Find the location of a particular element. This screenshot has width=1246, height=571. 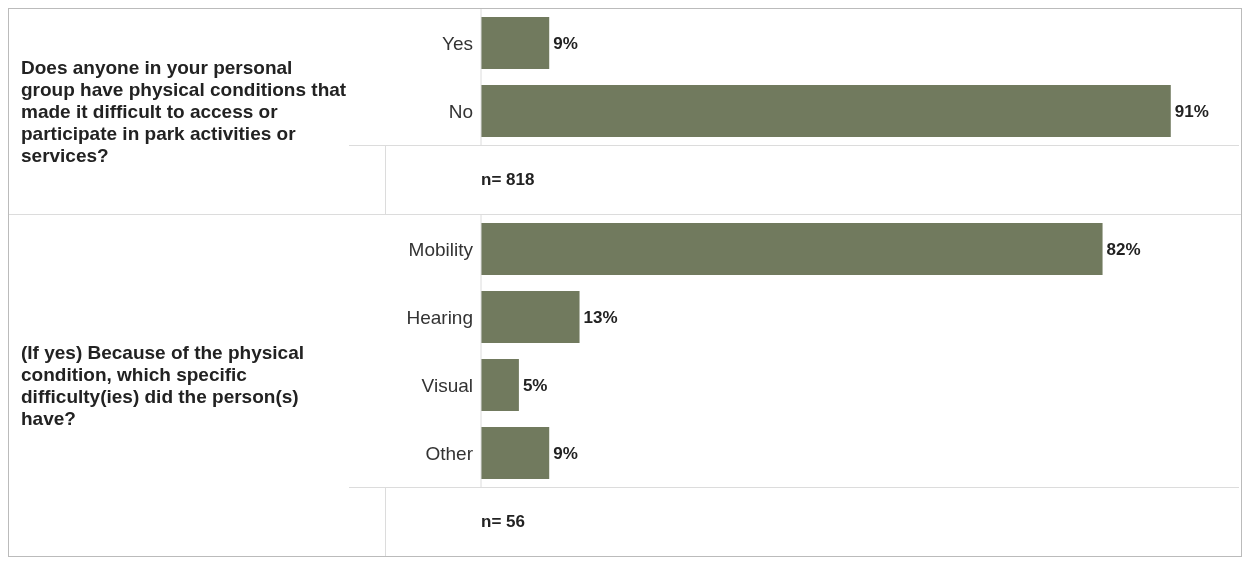

y-tick-label: Other is located at coordinates (449, 453).